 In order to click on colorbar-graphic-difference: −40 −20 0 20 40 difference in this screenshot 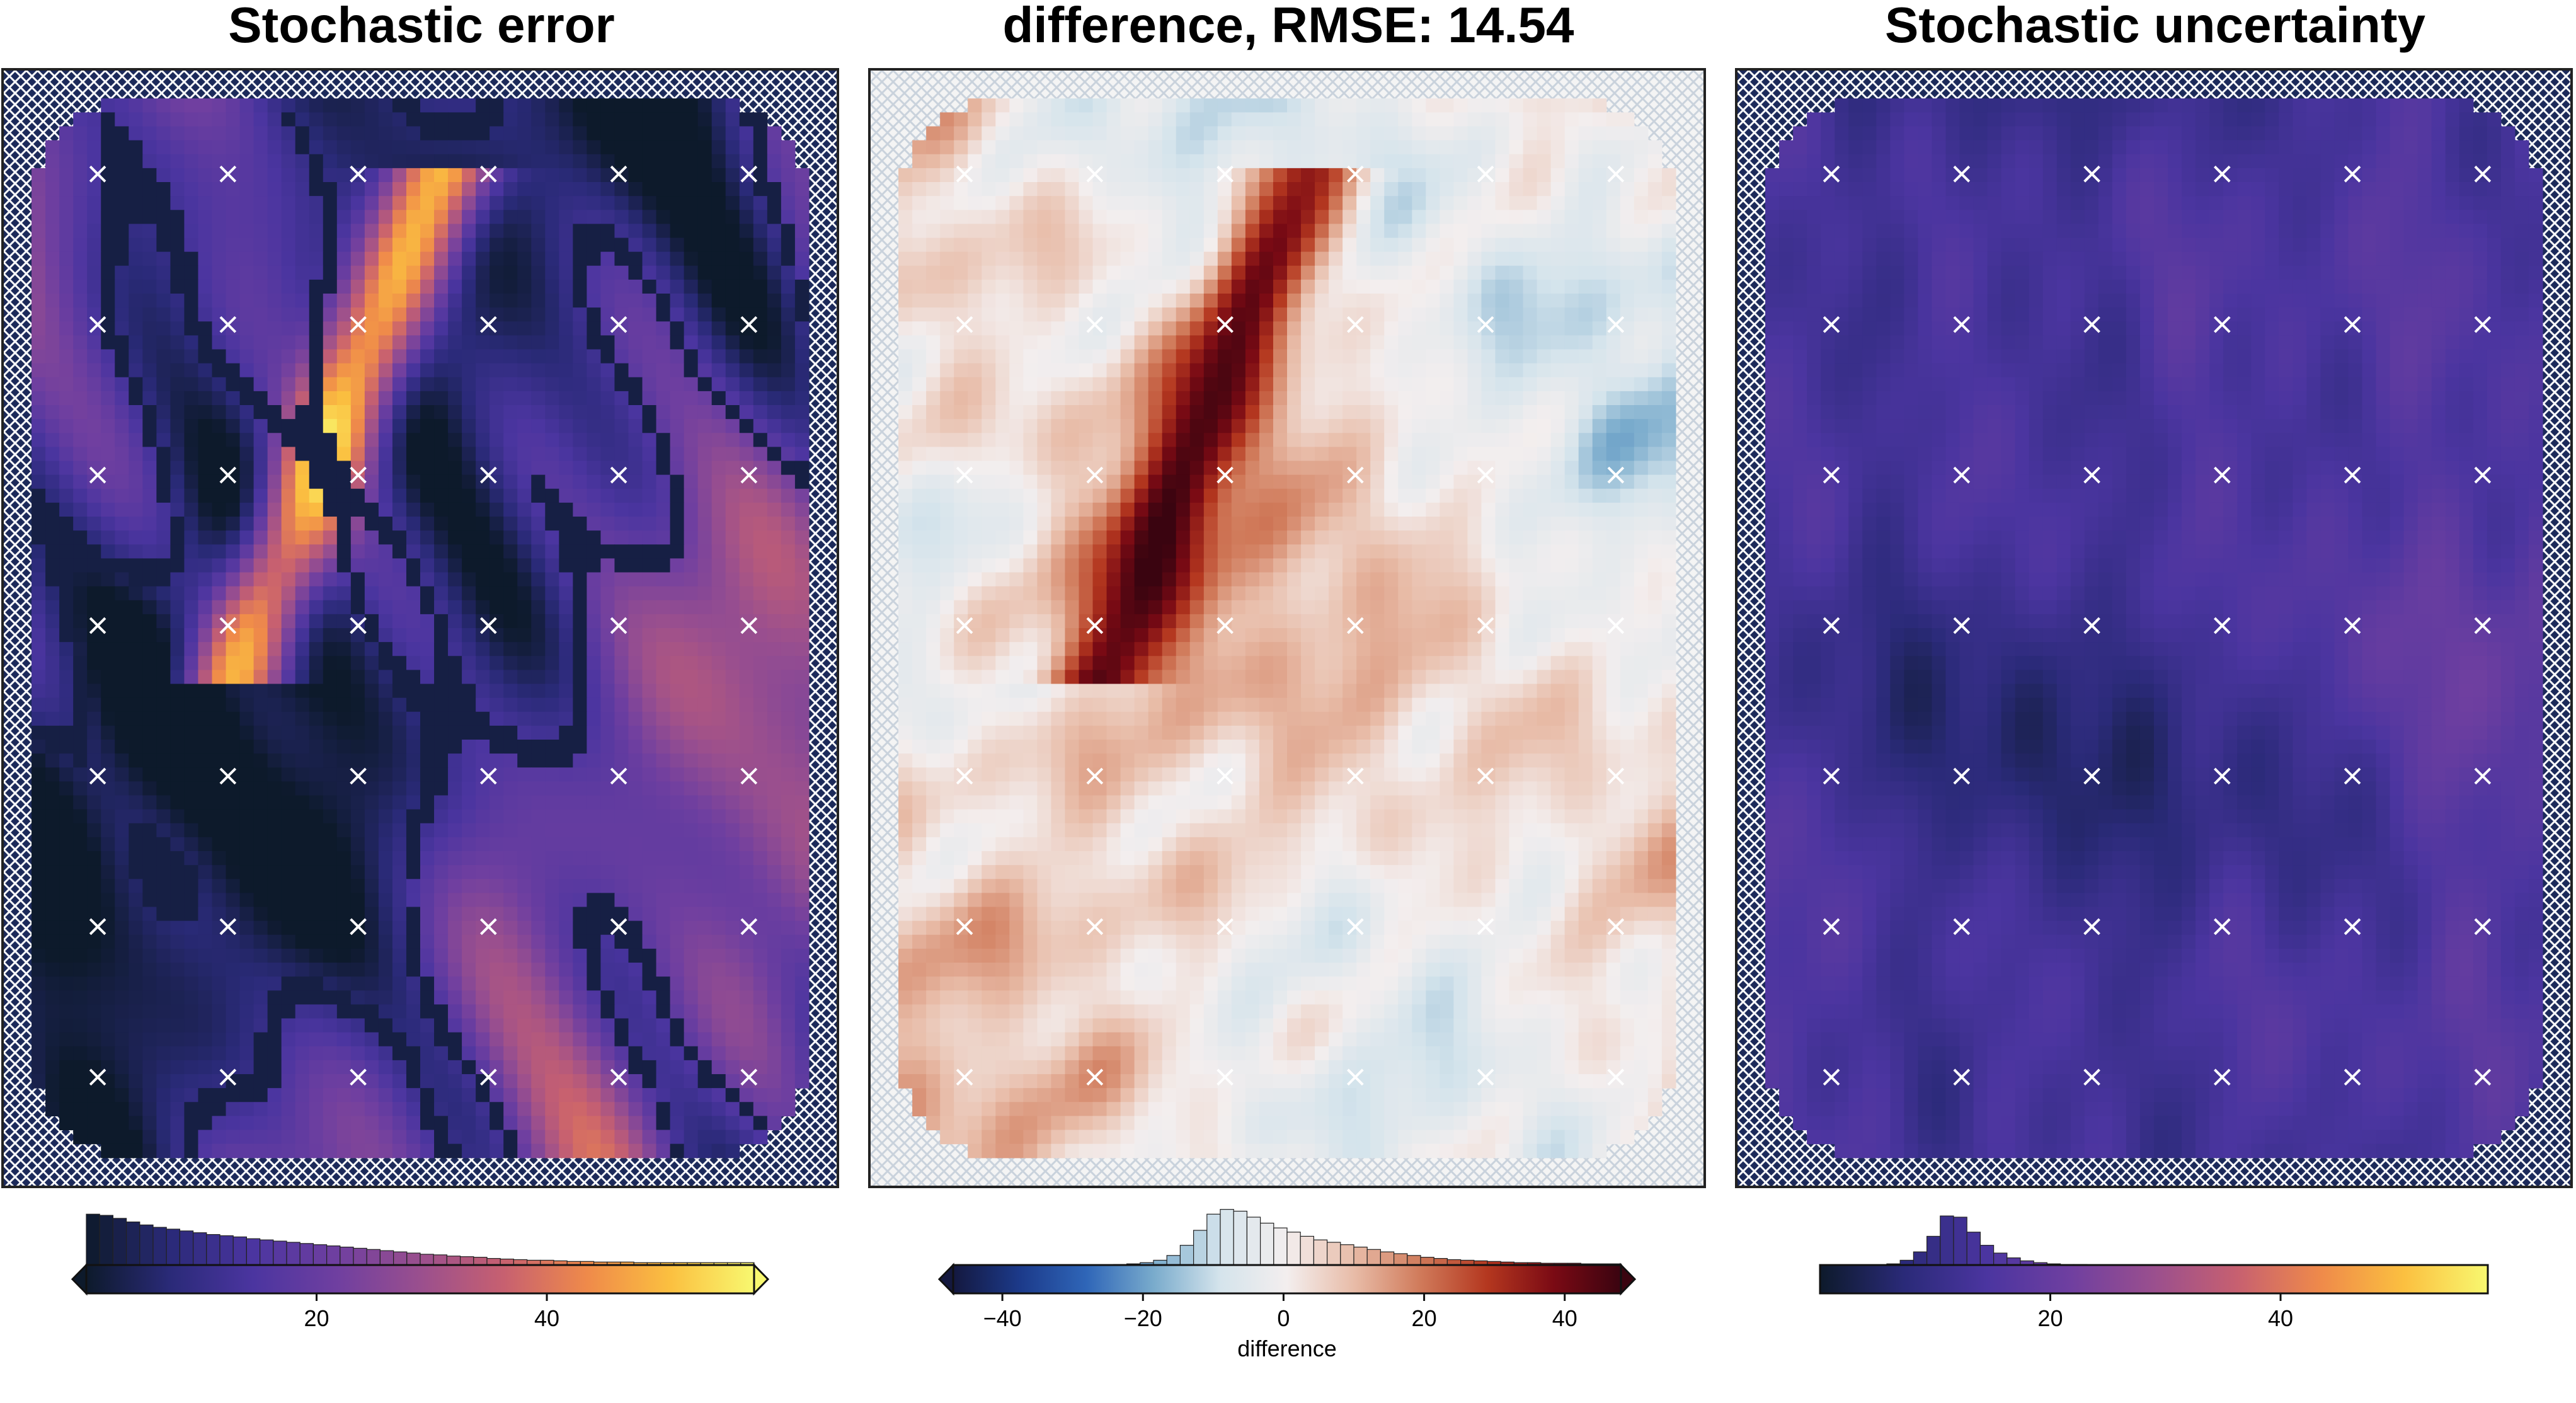, I will do `click(1287, 1285)`.